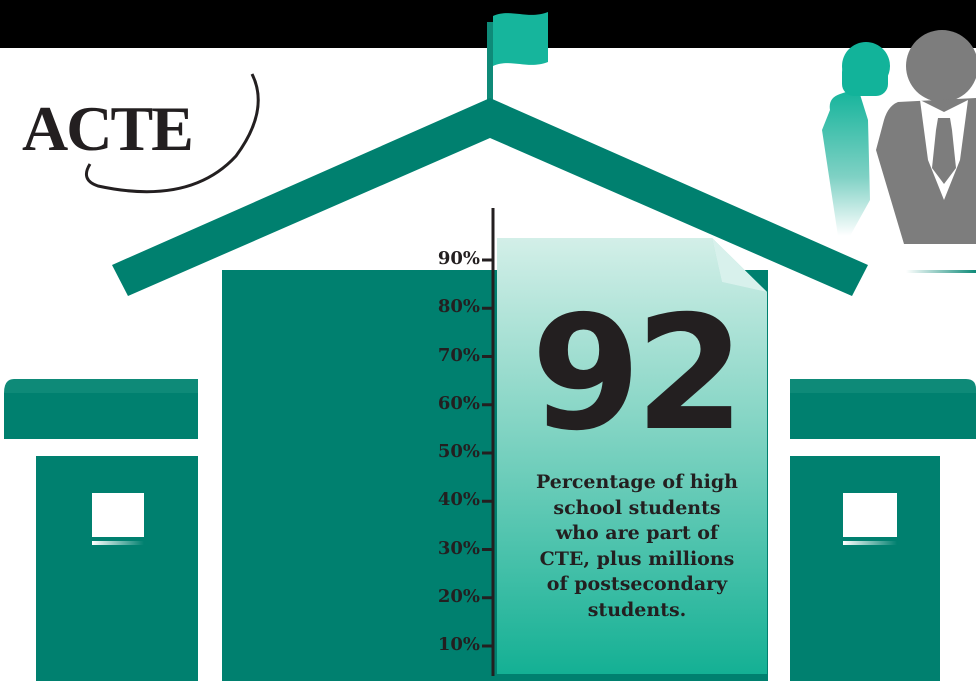 The image size is (976, 681). What do you see at coordinates (883, 530) in the screenshot?
I see `right-wing` at bounding box center [883, 530].